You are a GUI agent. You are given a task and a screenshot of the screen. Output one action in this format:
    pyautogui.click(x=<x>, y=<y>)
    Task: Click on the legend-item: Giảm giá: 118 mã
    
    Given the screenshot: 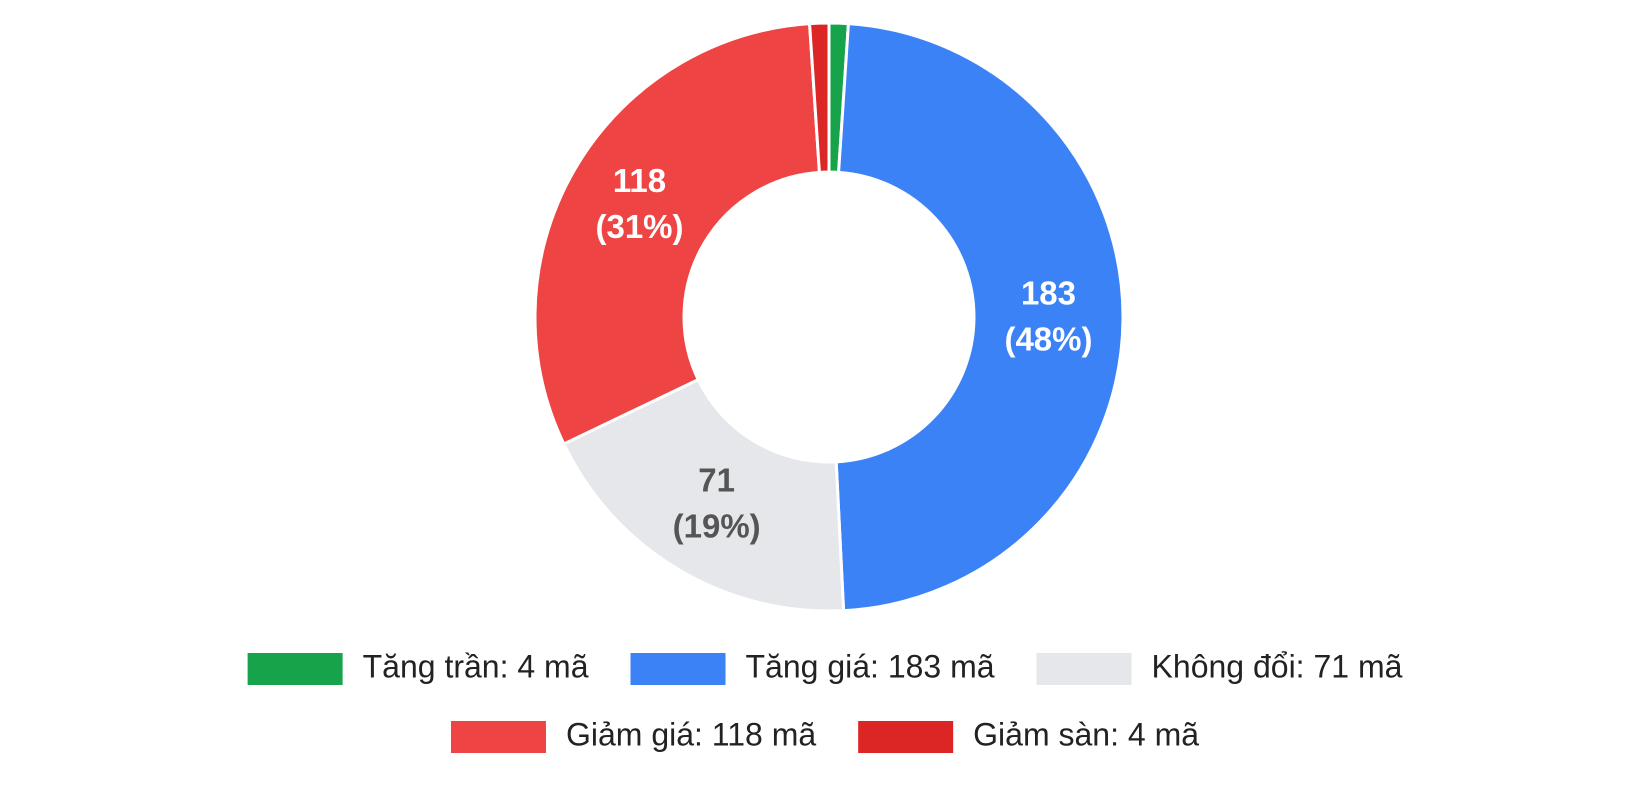 What is the action you would take?
    pyautogui.click(x=633, y=734)
    